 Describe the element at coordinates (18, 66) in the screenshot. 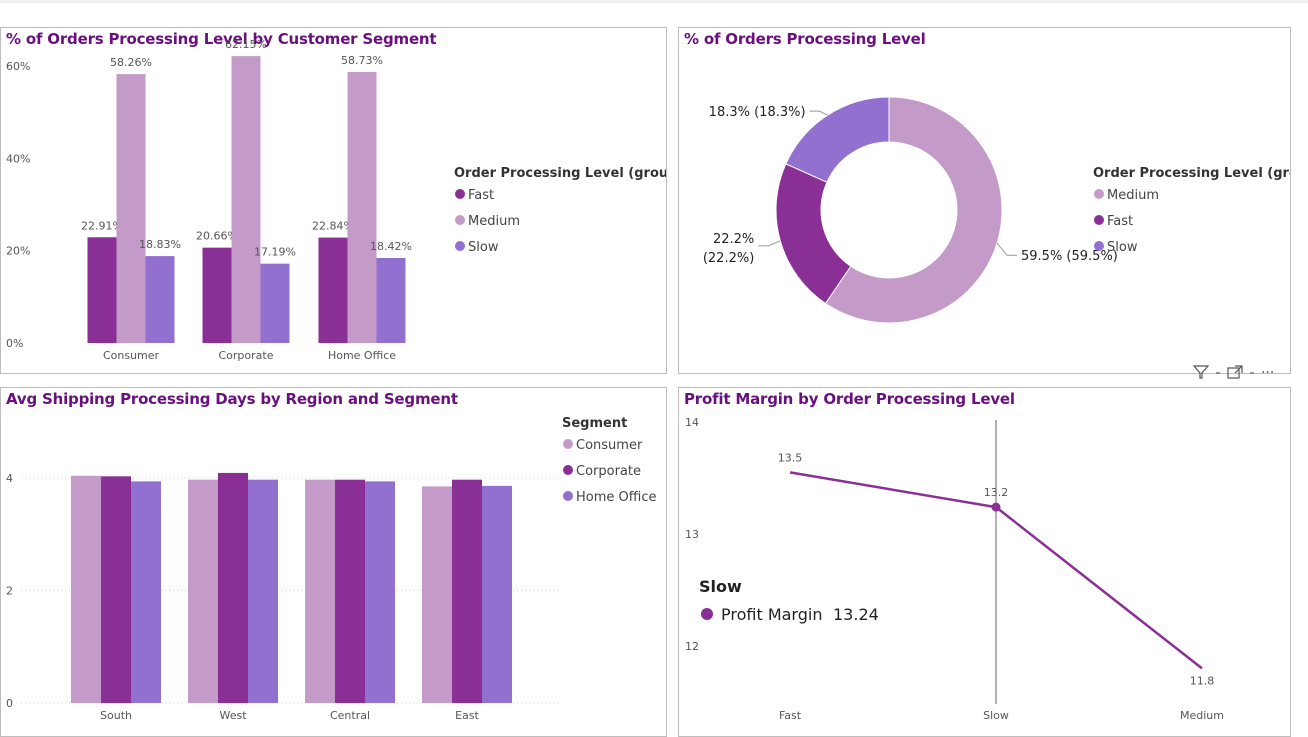

I see `y-tick-label: 60%` at that location.